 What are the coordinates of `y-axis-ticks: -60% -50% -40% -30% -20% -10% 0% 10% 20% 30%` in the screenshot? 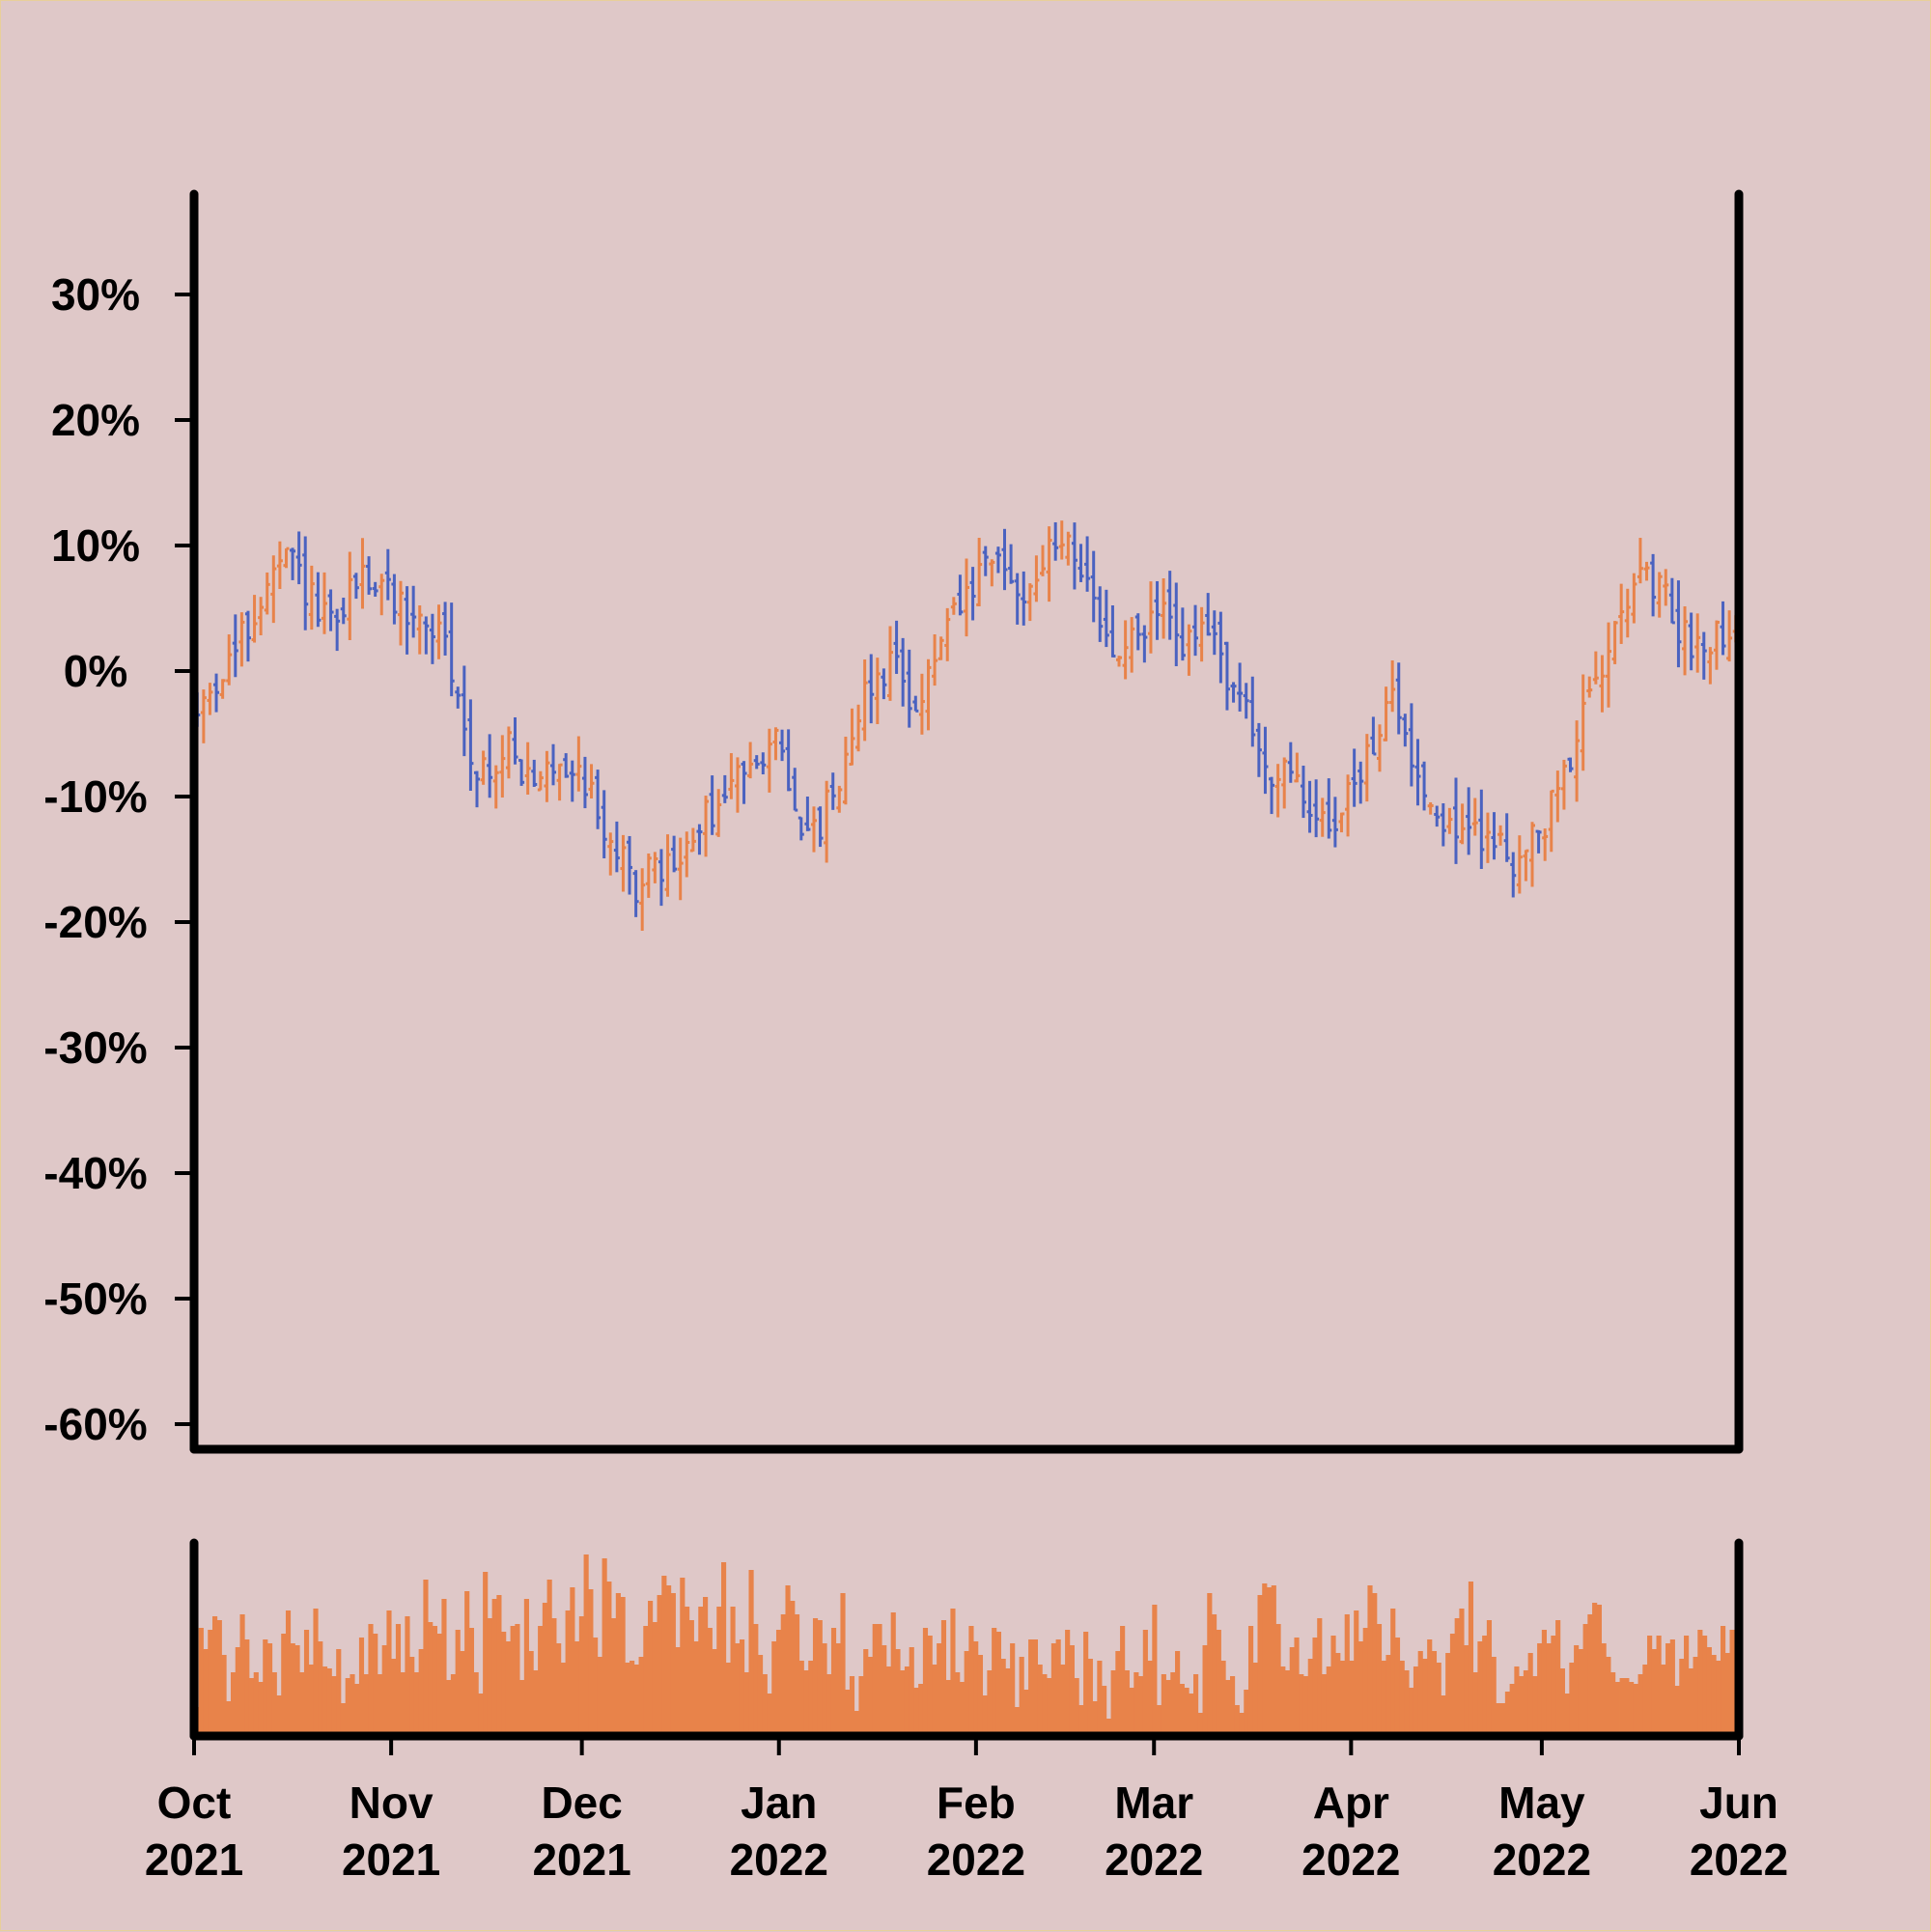 It's located at (116, 859).